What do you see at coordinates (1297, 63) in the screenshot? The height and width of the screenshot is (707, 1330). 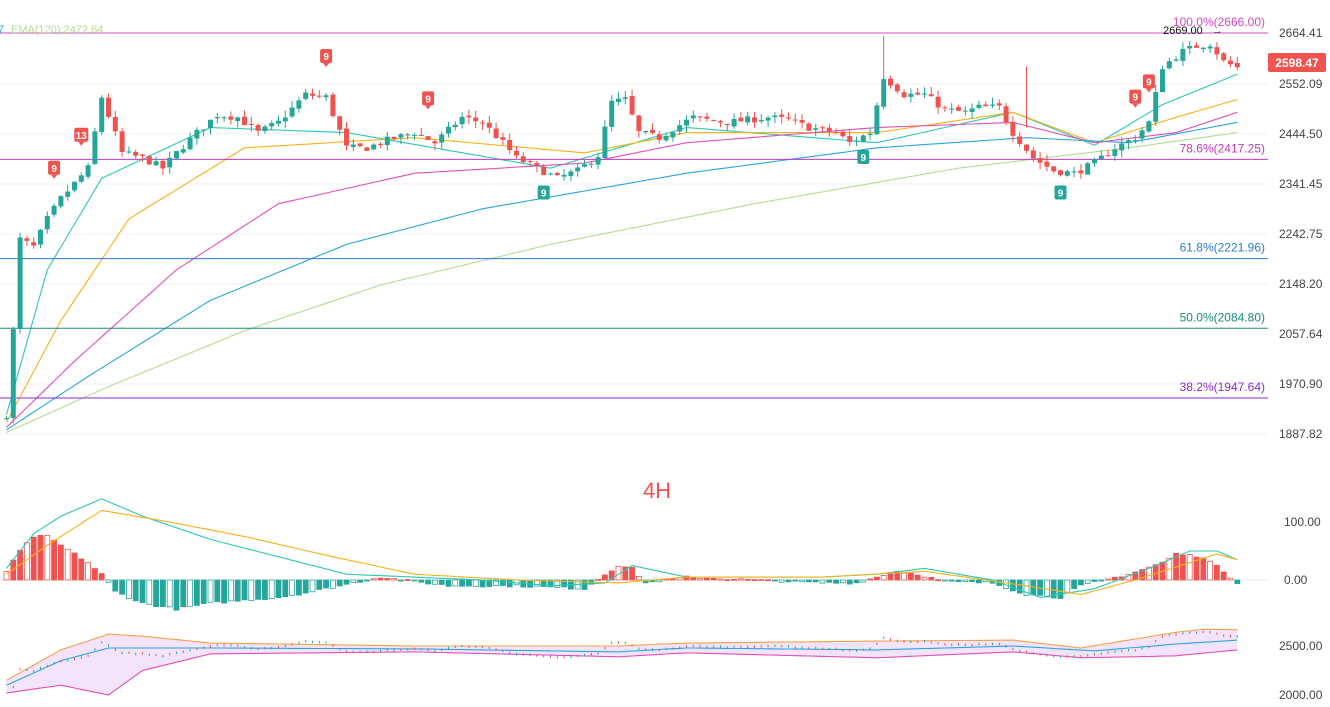 I see `current-price-label: 2598.47` at bounding box center [1297, 63].